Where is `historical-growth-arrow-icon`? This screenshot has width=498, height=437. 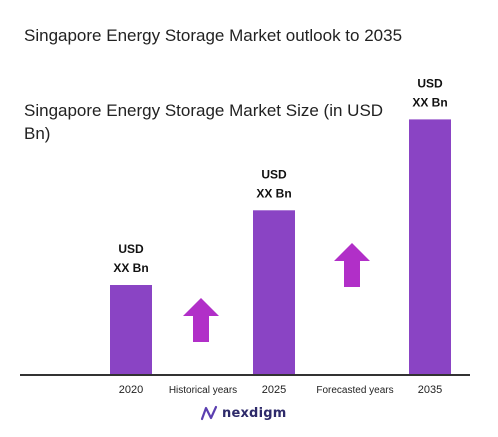
historical-growth-arrow-icon is located at coordinates (201, 320).